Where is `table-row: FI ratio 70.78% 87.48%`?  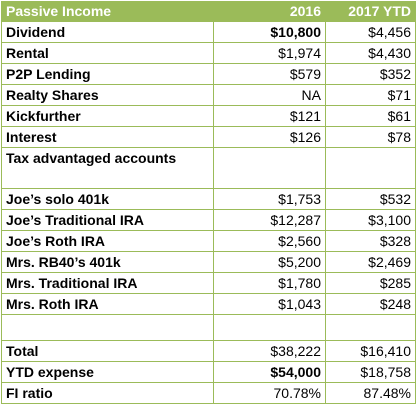
table-row: FI ratio 70.78% 87.48% is located at coordinates (208, 393).